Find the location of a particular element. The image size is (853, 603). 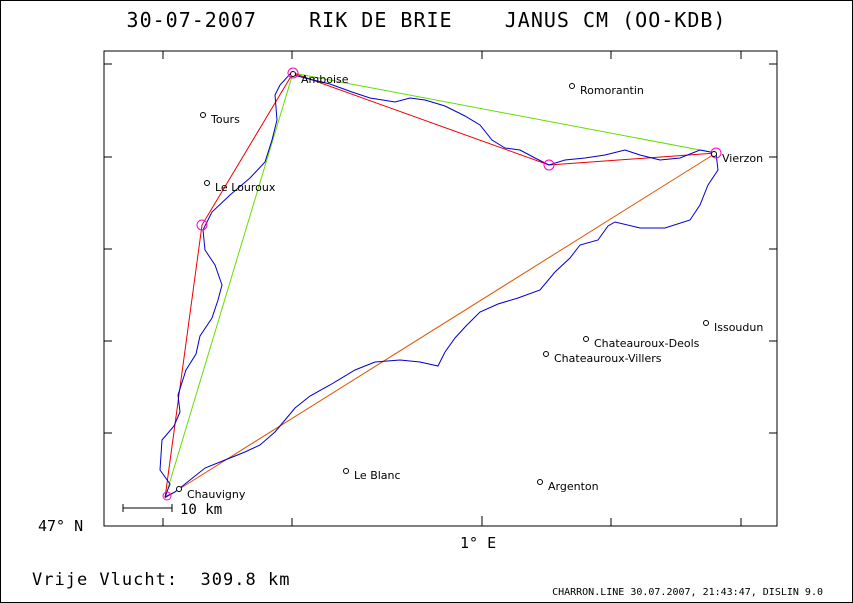

distance-readout: Vrije Vlucht: 309.8 km is located at coordinates (161, 580).